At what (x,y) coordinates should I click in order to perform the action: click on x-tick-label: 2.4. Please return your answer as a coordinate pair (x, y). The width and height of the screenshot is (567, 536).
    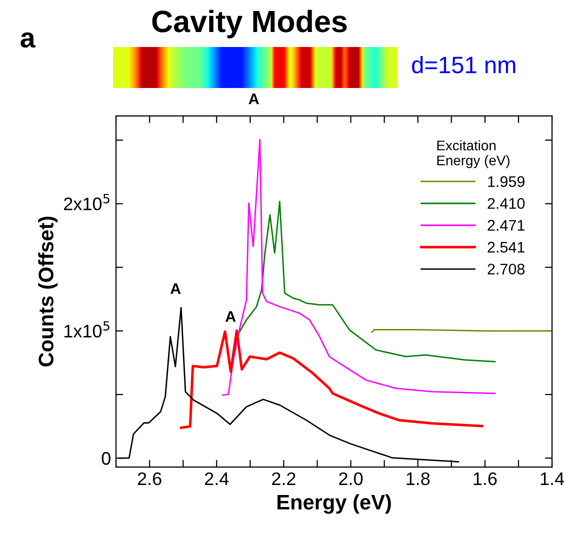
    Looking at the image, I should click on (216, 478).